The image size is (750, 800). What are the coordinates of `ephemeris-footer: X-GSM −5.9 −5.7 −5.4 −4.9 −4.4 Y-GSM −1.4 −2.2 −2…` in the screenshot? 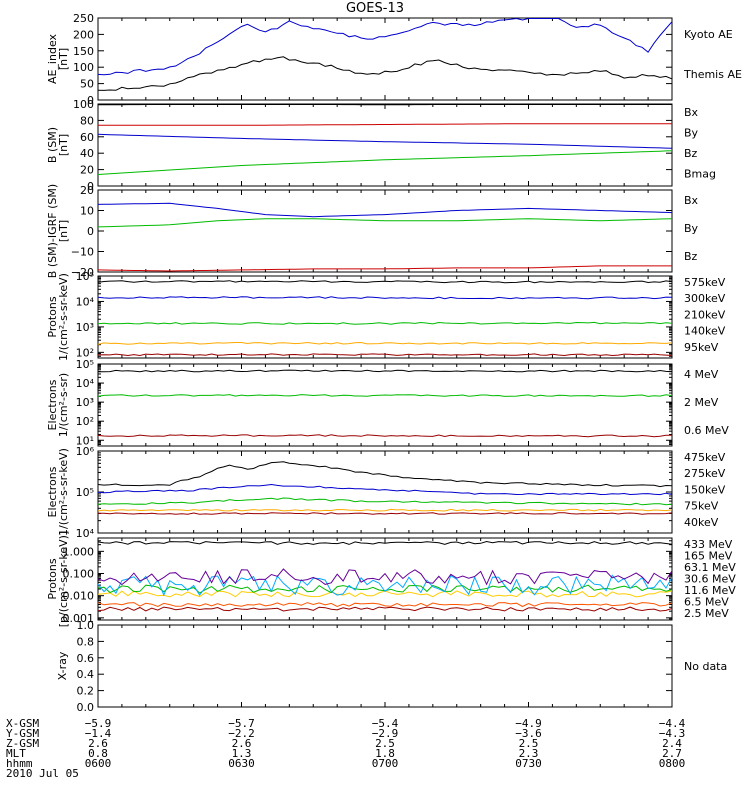 It's located at (346, 748).